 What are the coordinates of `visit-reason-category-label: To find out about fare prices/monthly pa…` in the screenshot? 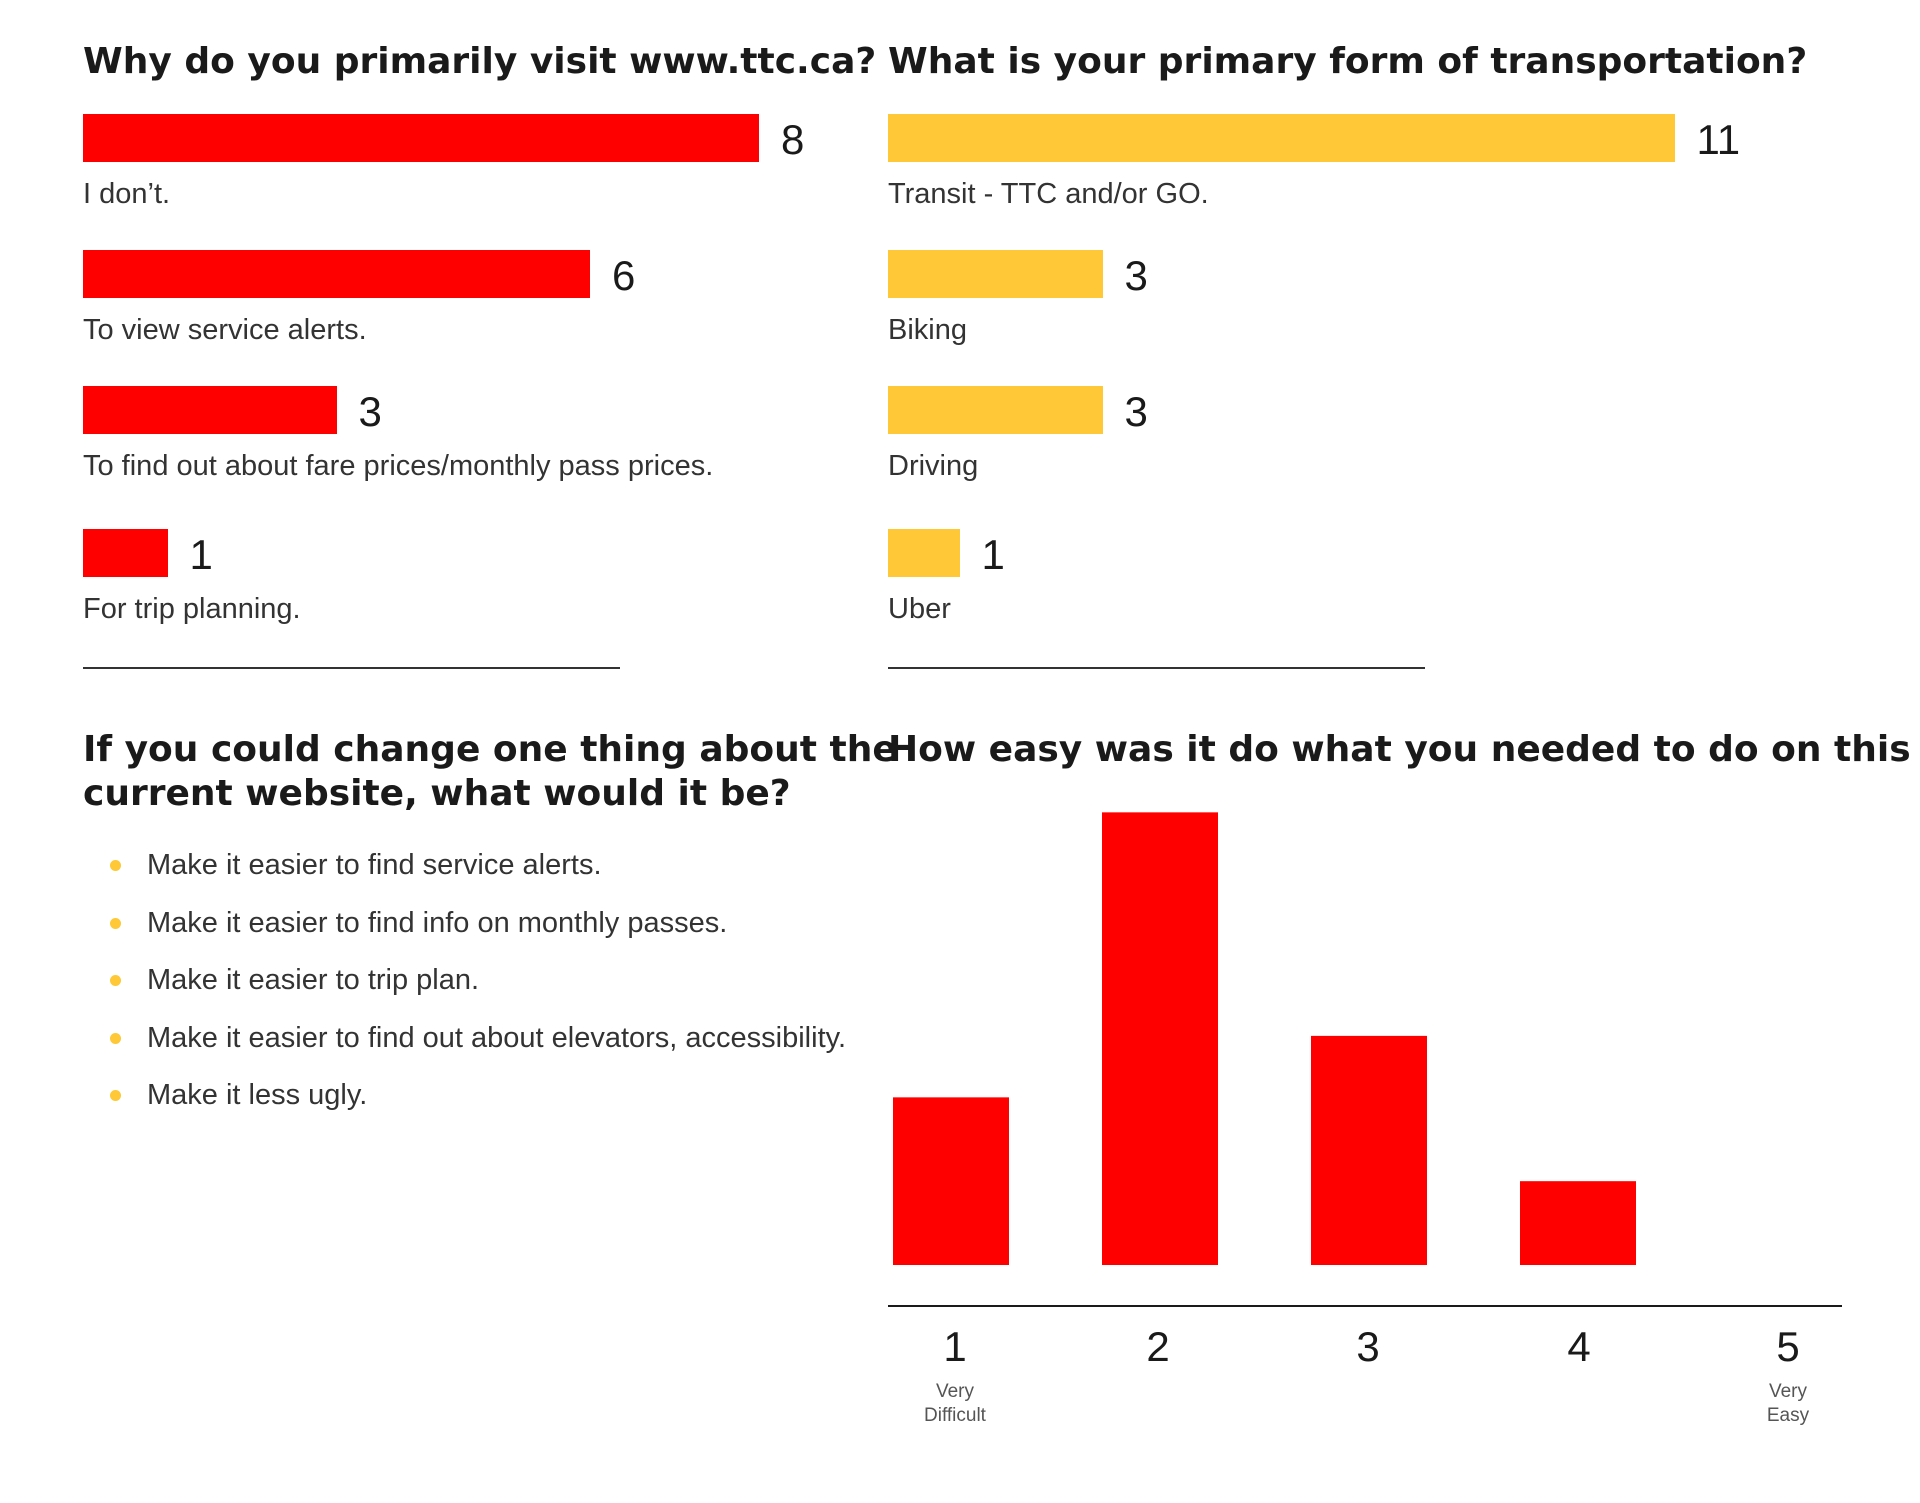 It's located at (398, 466).